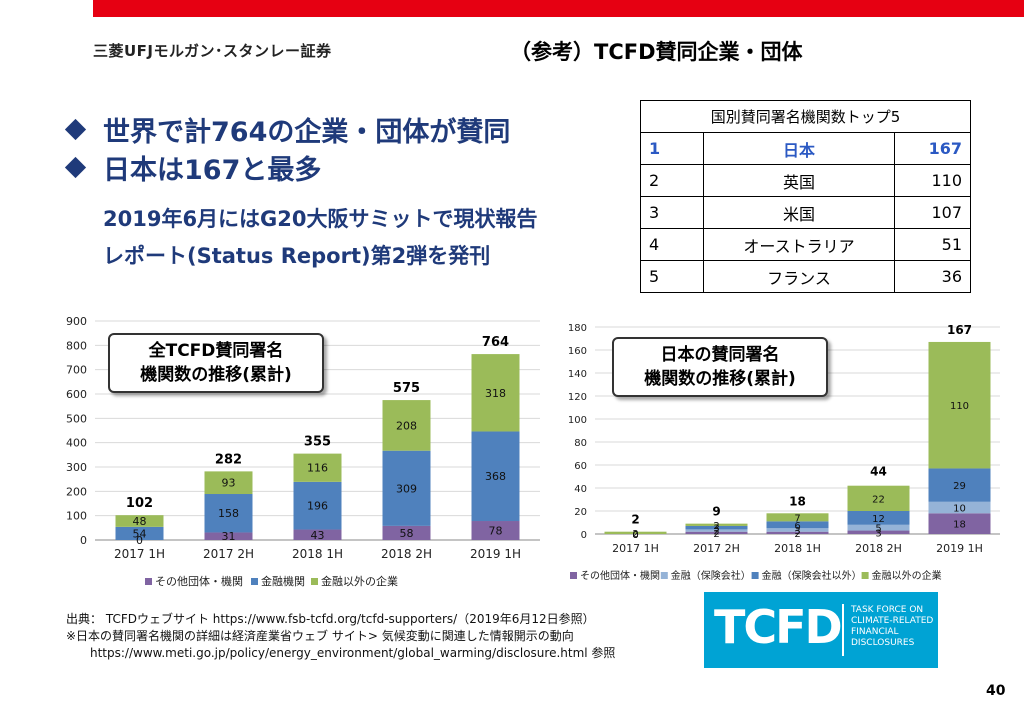  What do you see at coordinates (577, 328) in the screenshot?
I see `y-tick-label: 180` at bounding box center [577, 328].